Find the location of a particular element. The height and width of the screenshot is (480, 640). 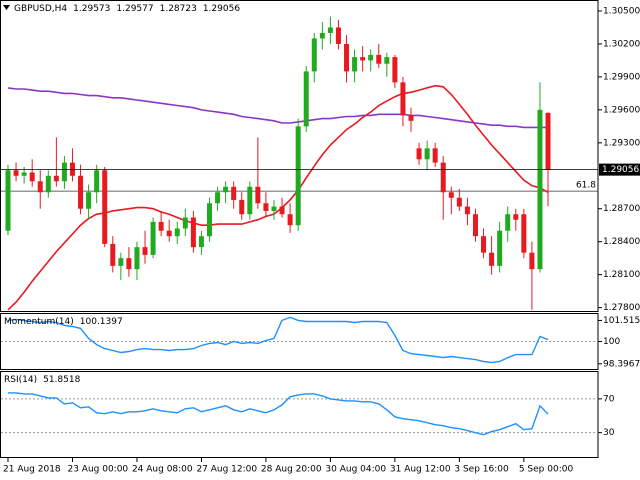

y-tick-label: 1.29300 is located at coordinates (621, 143).